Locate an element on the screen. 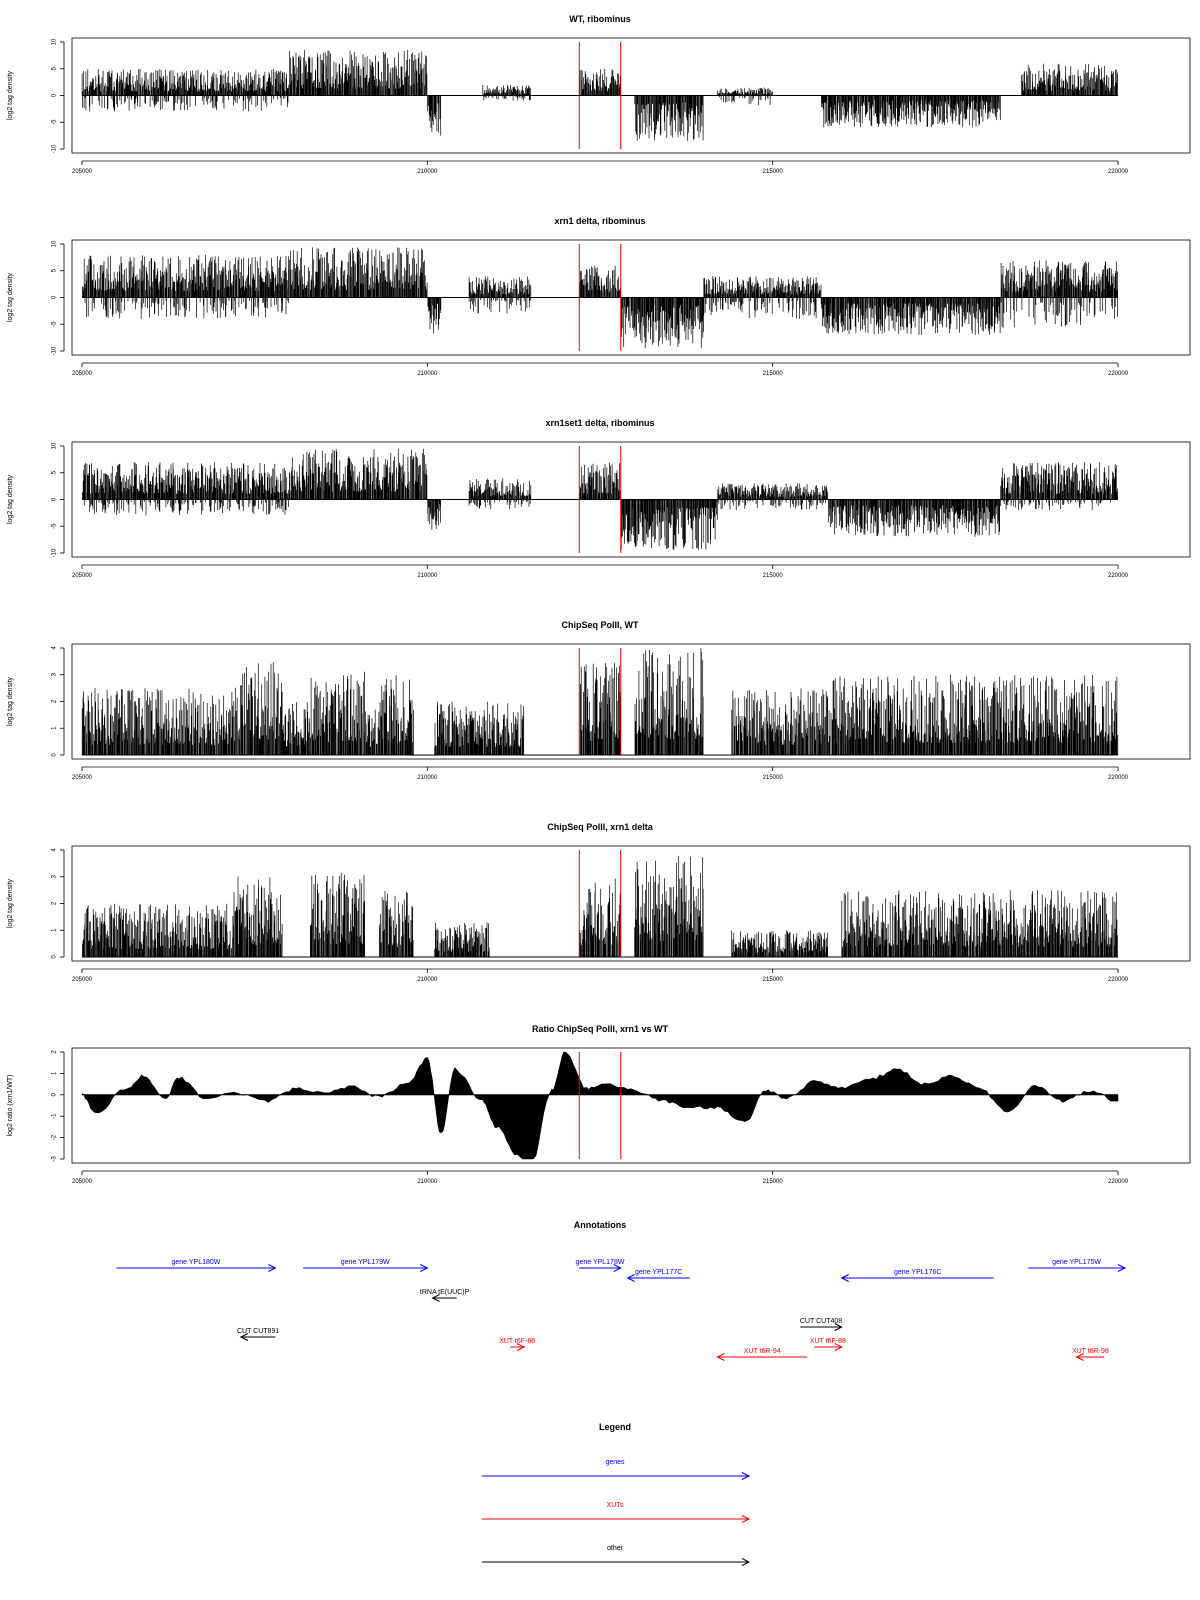  annotation-feature: tRNA tE(UUC)P is located at coordinates (445, 1295).